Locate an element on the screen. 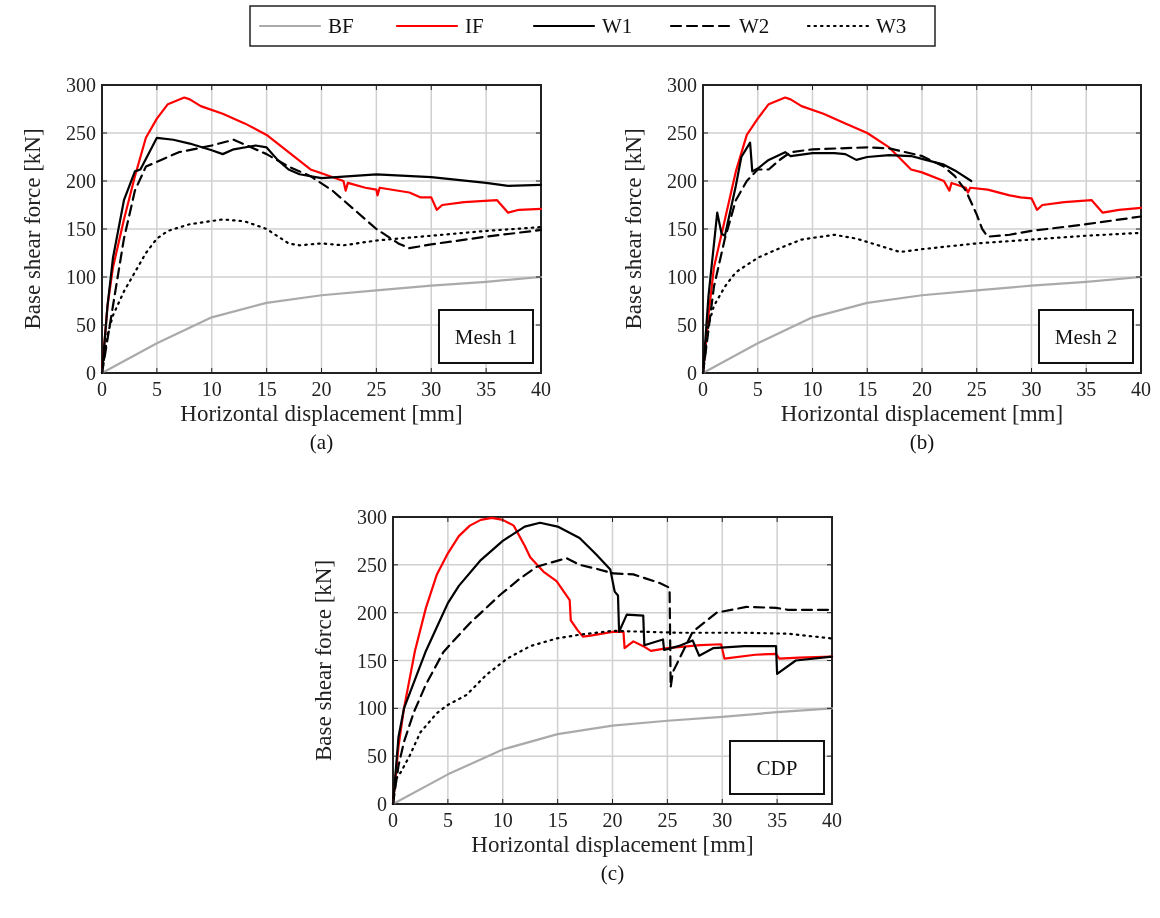 The width and height of the screenshot is (1160, 918). text: (a) is located at coordinates (321, 442).